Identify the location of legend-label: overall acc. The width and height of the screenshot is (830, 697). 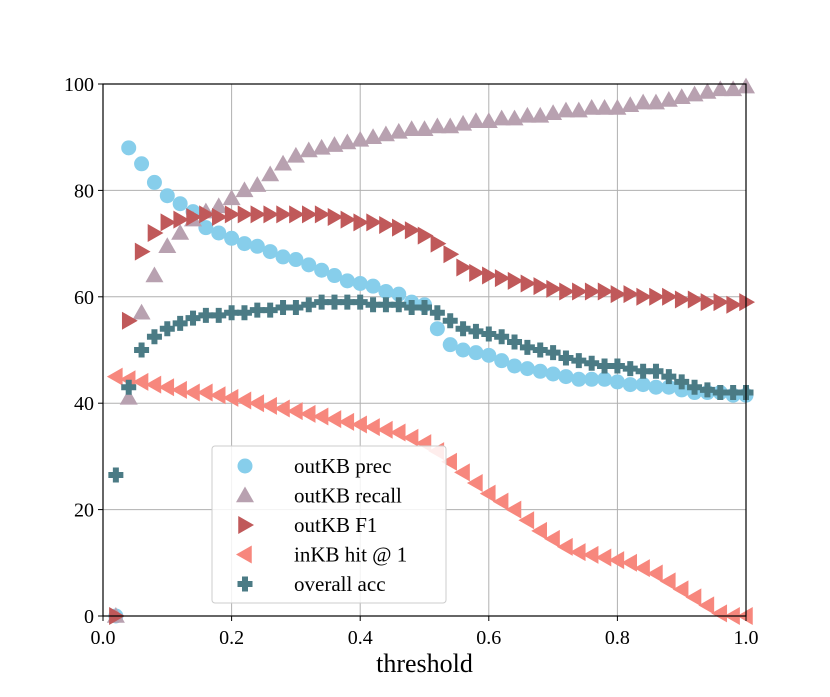
(340, 584).